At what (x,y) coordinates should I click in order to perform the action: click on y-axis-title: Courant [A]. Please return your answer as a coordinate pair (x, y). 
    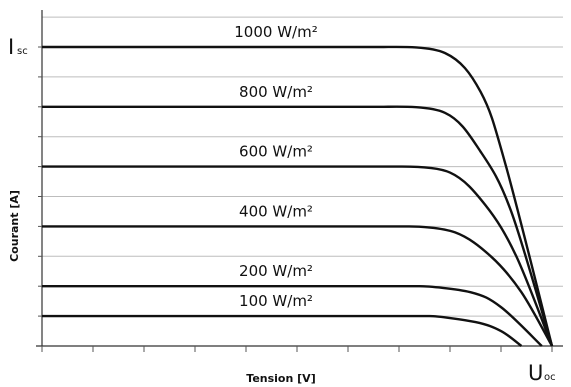
    Looking at the image, I should click on (14, 226).